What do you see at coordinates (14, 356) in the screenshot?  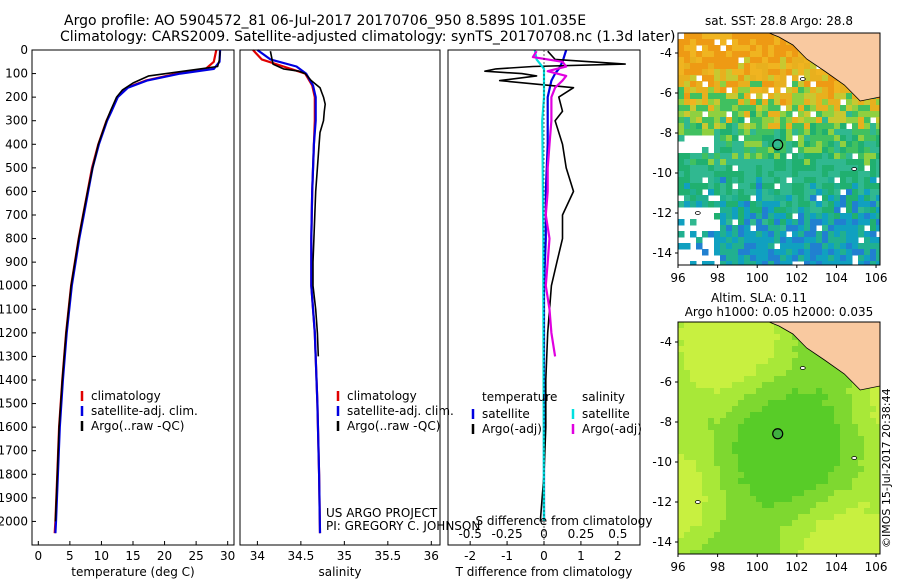 I see `depth-tick-label: 1300` at bounding box center [14, 356].